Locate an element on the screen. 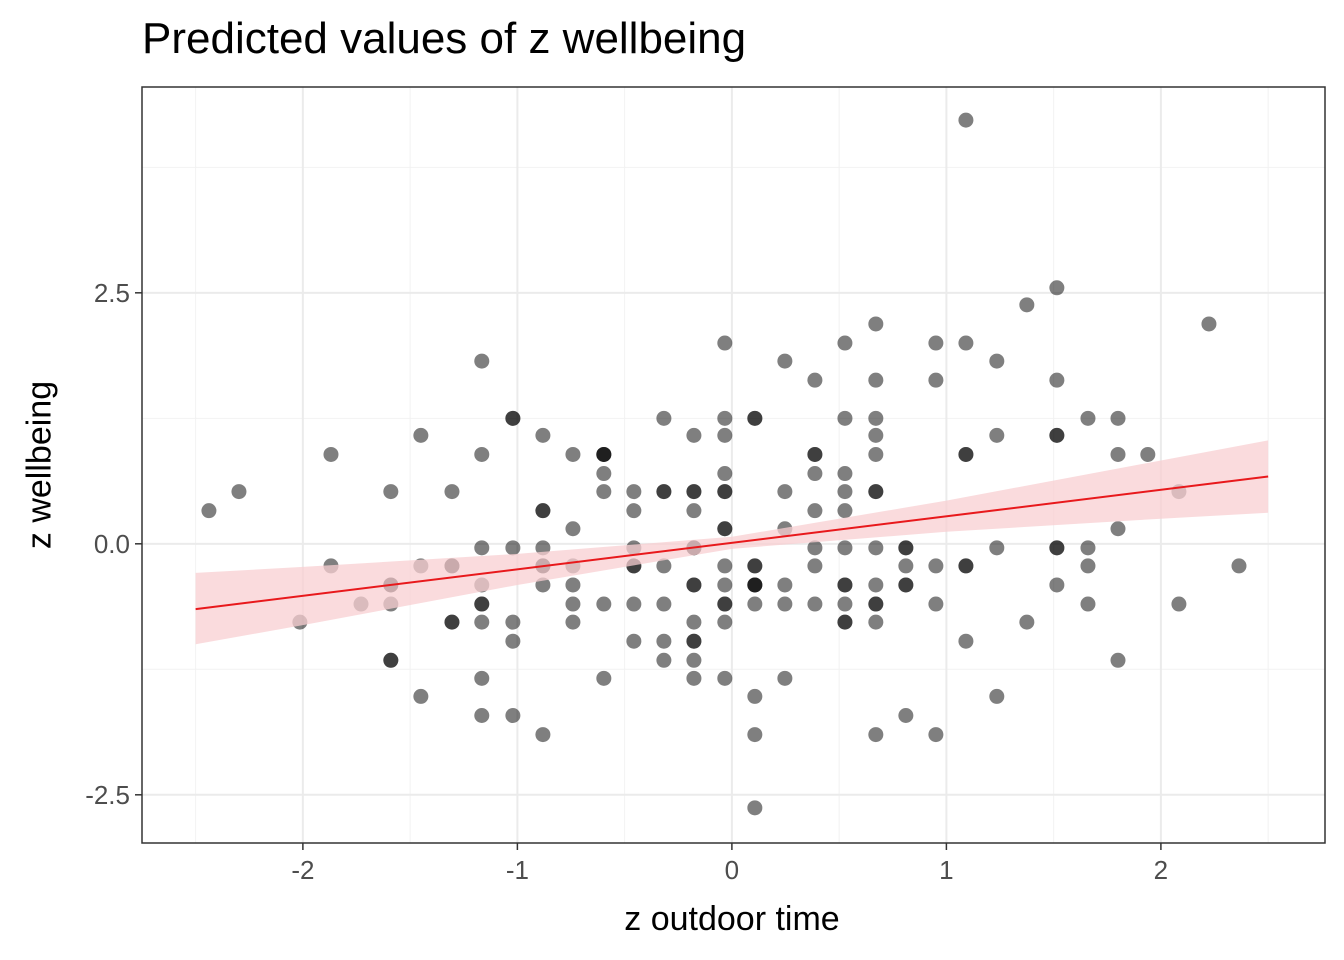 The width and height of the screenshot is (1344, 960). x-tick-label: -1 is located at coordinates (517, 870).